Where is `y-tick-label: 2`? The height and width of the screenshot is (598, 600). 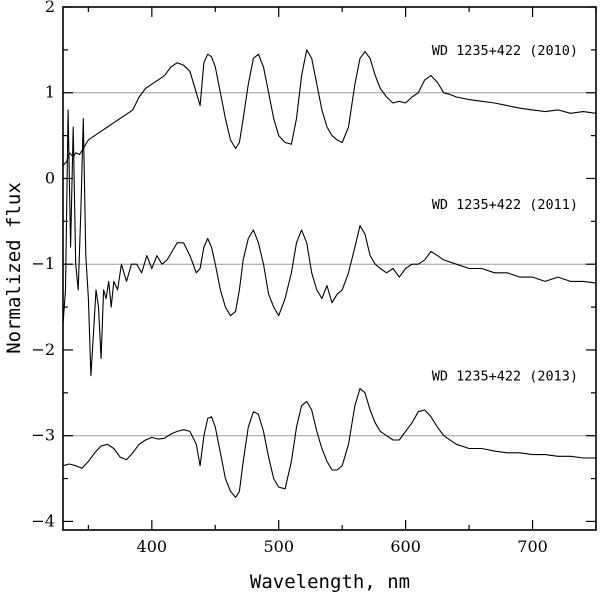
y-tick-label: 2 is located at coordinates (50, 8).